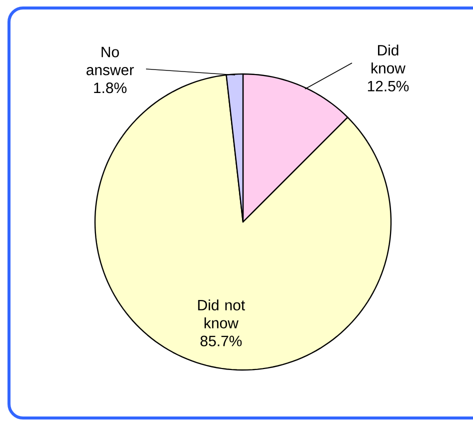 The height and width of the screenshot is (421, 473). Describe the element at coordinates (110, 88) in the screenshot. I see `data-label: 1.8%` at that location.